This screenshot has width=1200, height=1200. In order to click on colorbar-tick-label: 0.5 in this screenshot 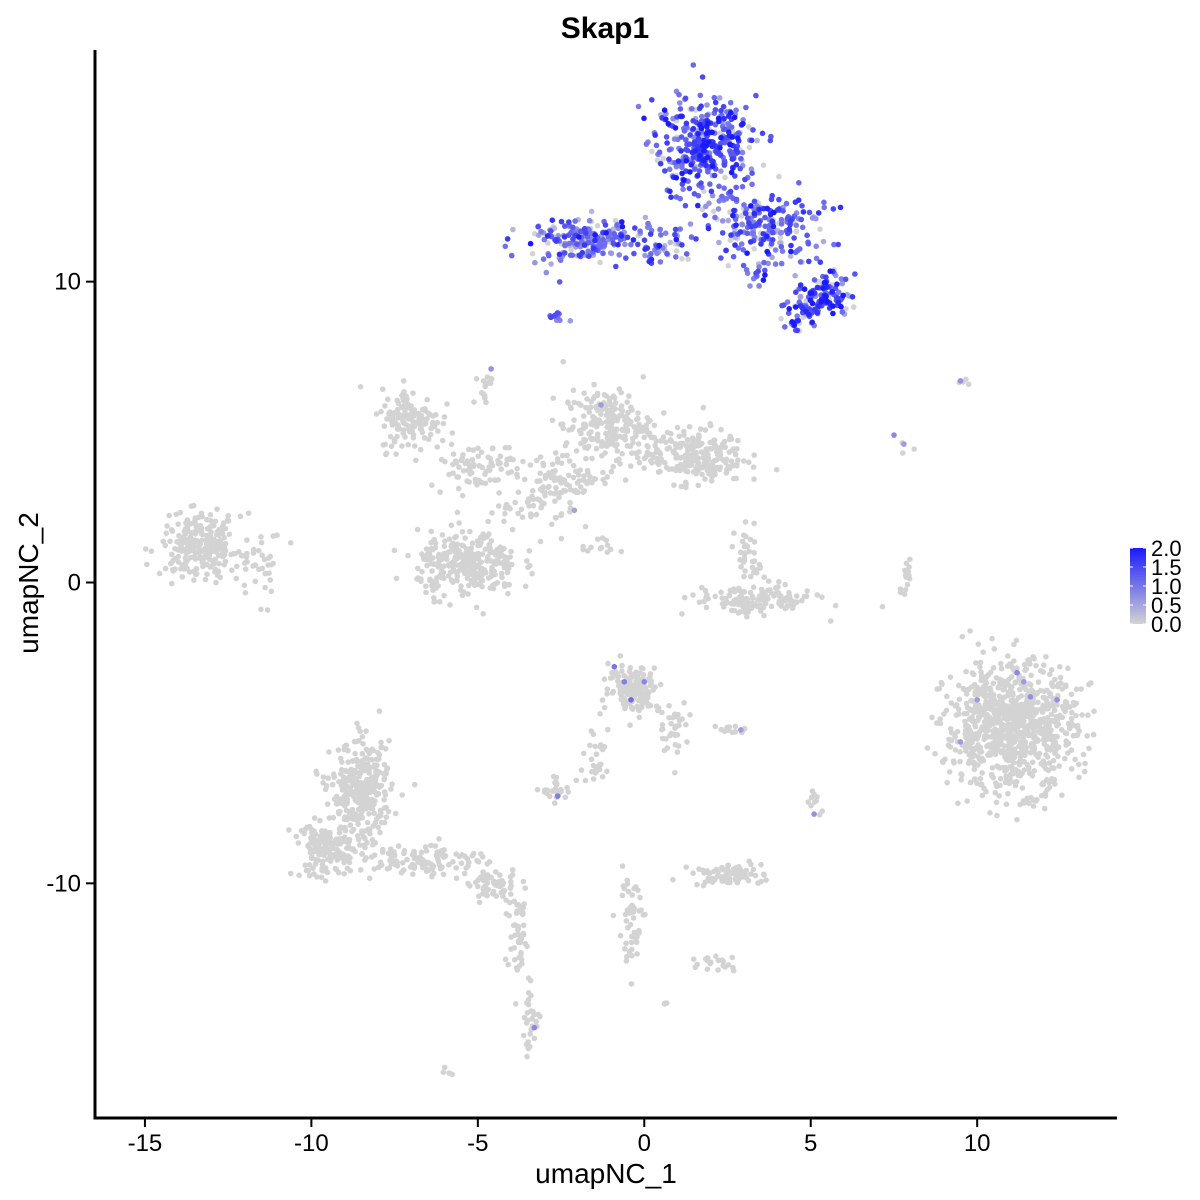, I will do `click(1166, 605)`.